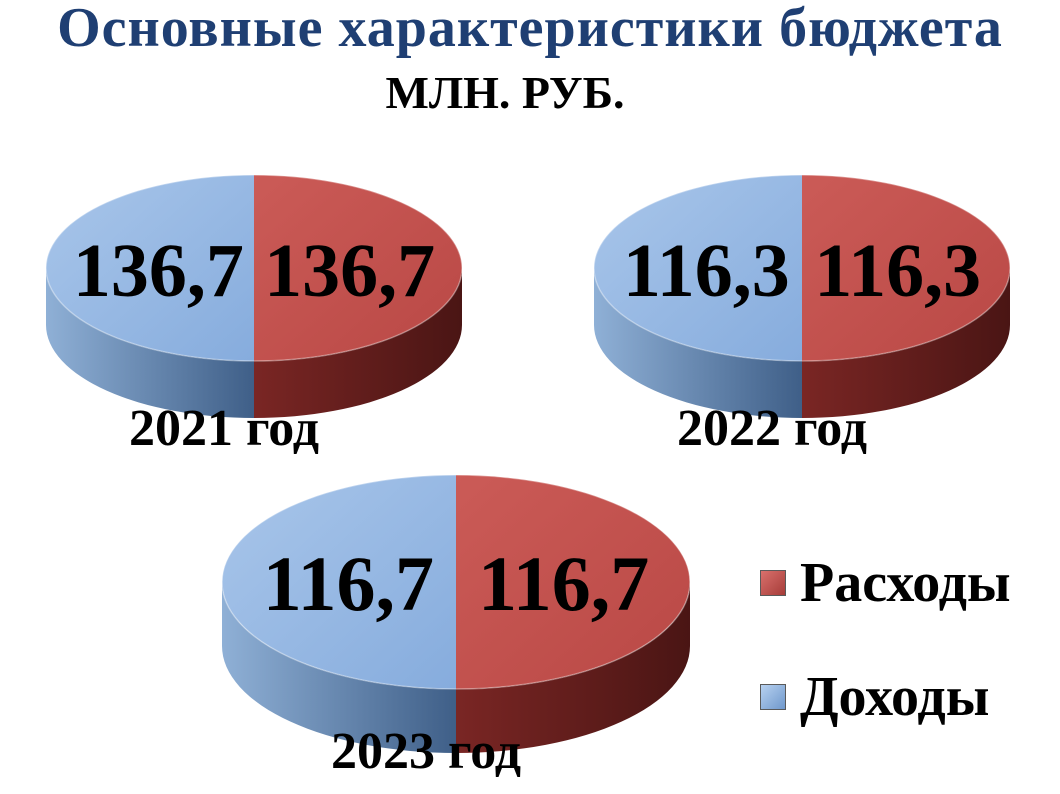 The height and width of the screenshot is (794, 1060). I want to click on pie-1: 136,7 136,7 2021 год, so click(254, 315).